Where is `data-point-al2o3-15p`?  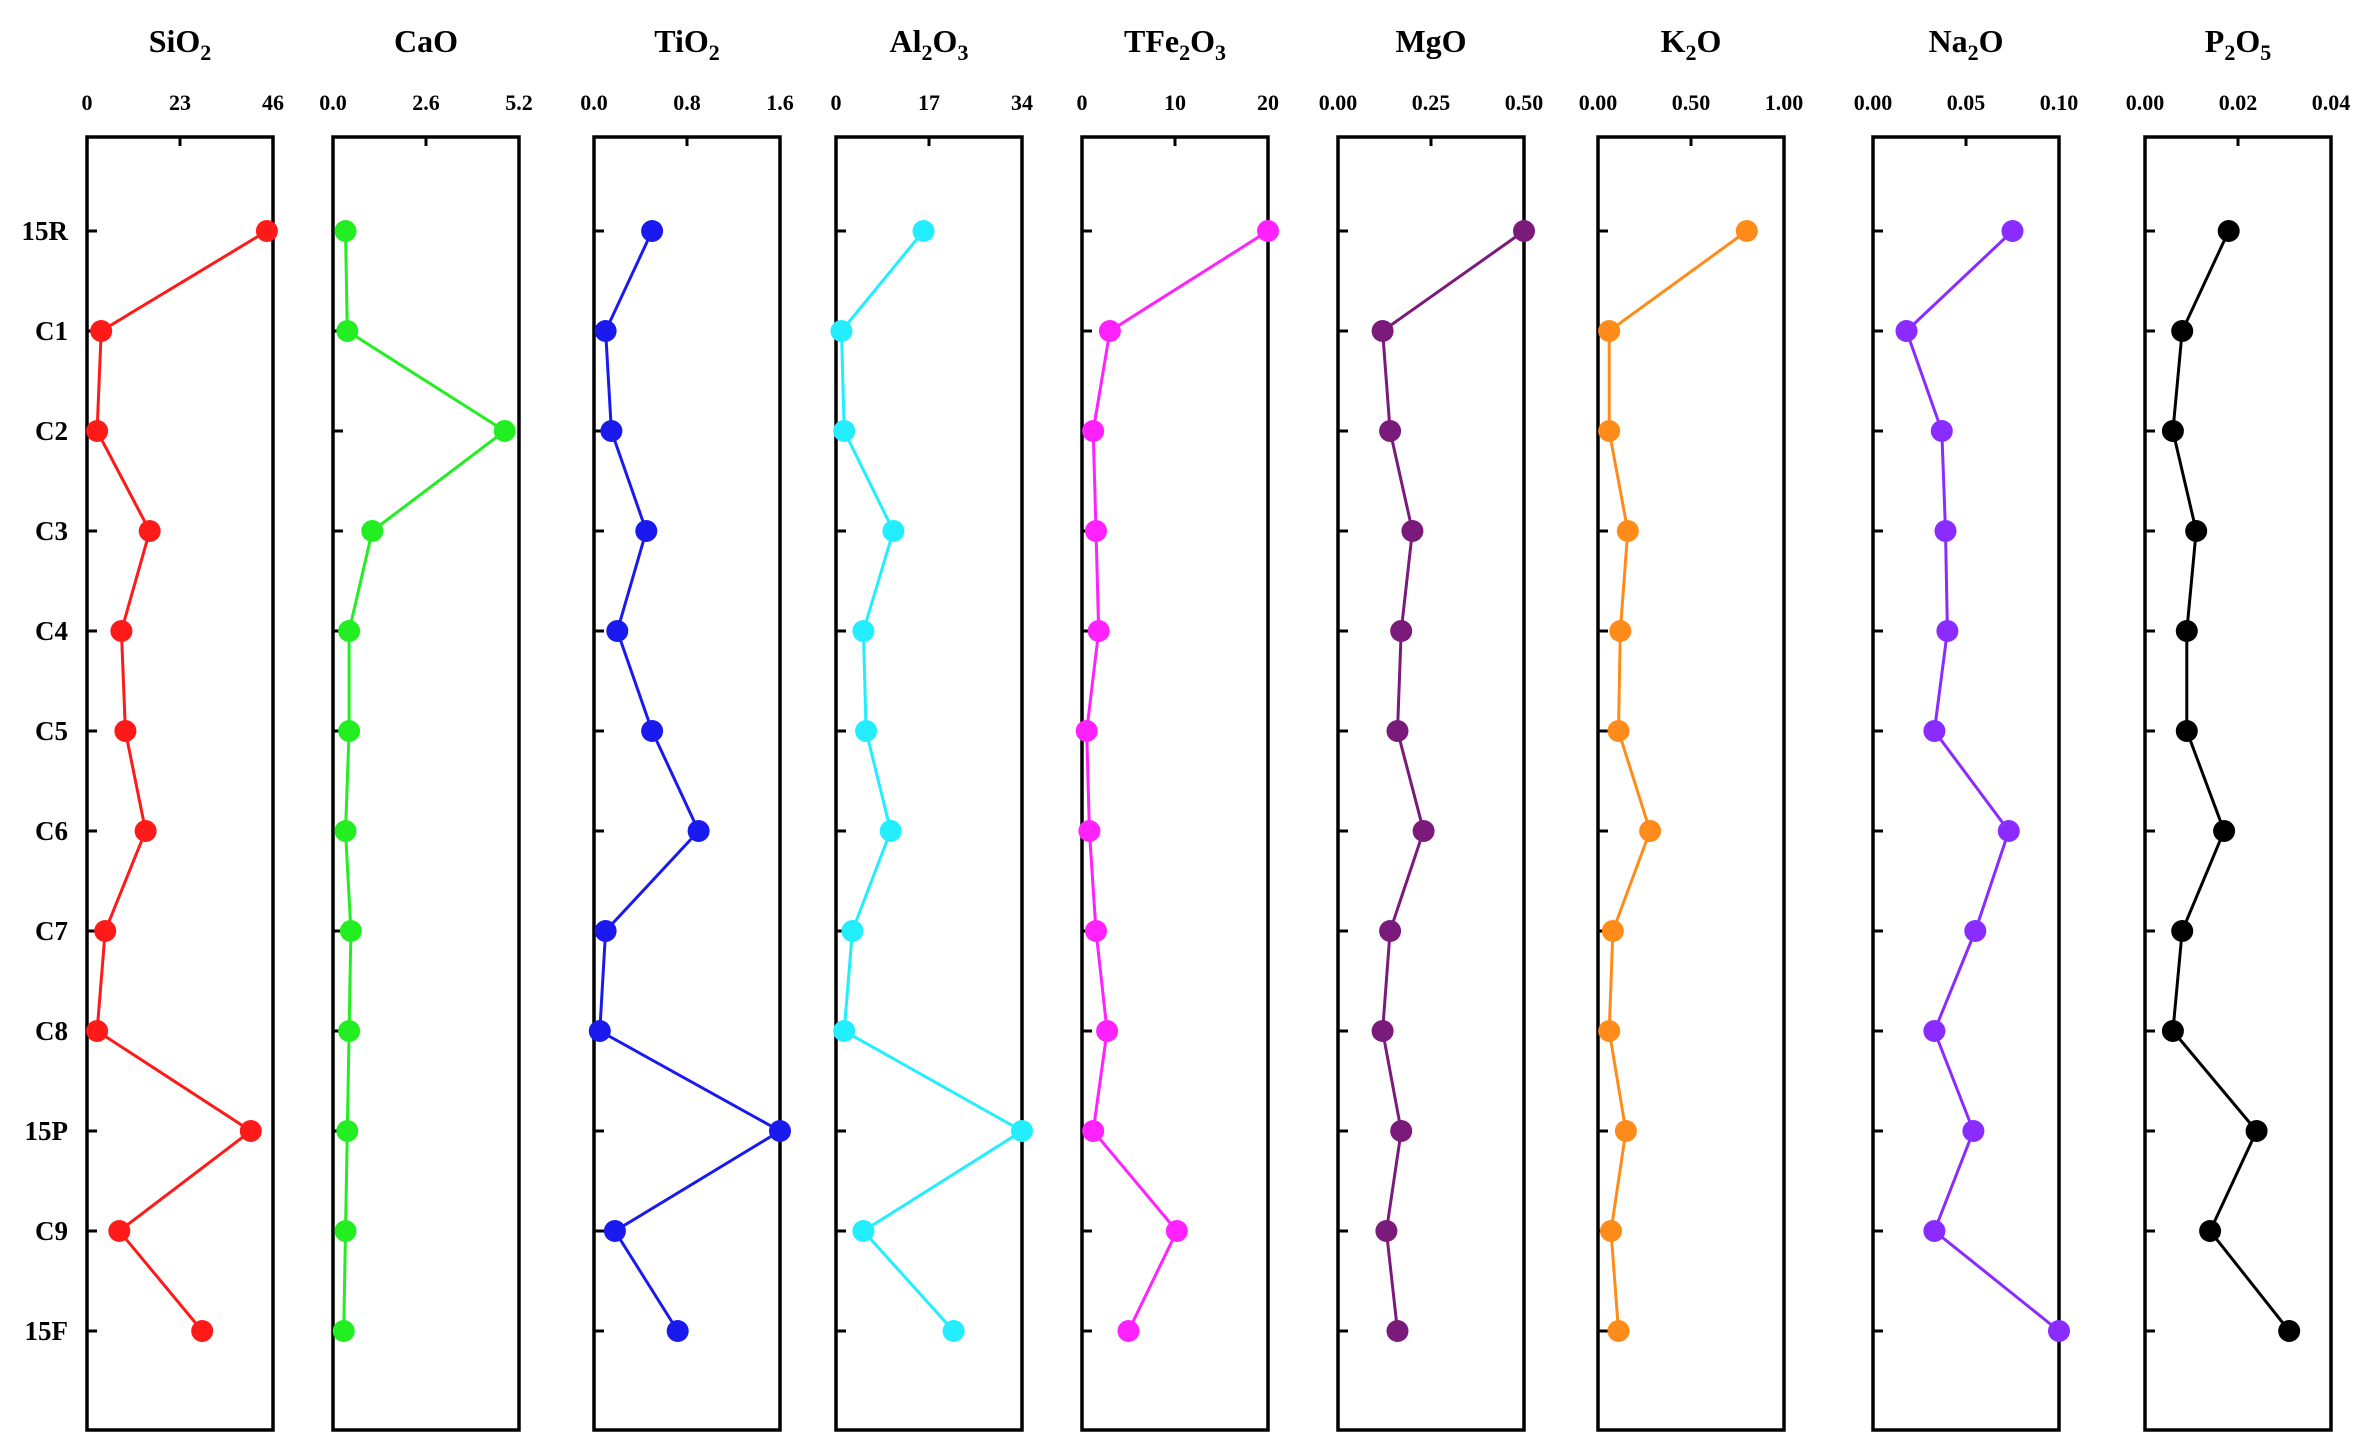 data-point-al2o3-15p is located at coordinates (1022, 1131).